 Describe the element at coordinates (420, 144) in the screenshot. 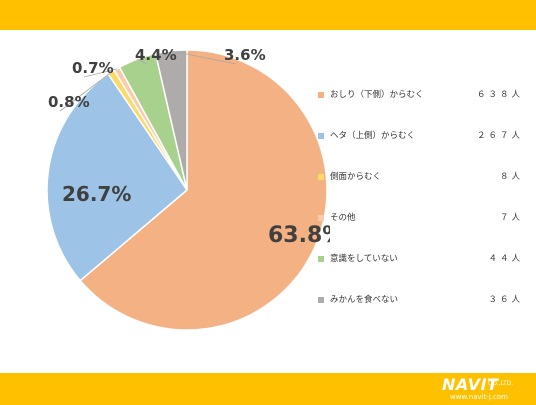

I see `legend-item: ヘタ（上側）からむく ２６７人` at that location.